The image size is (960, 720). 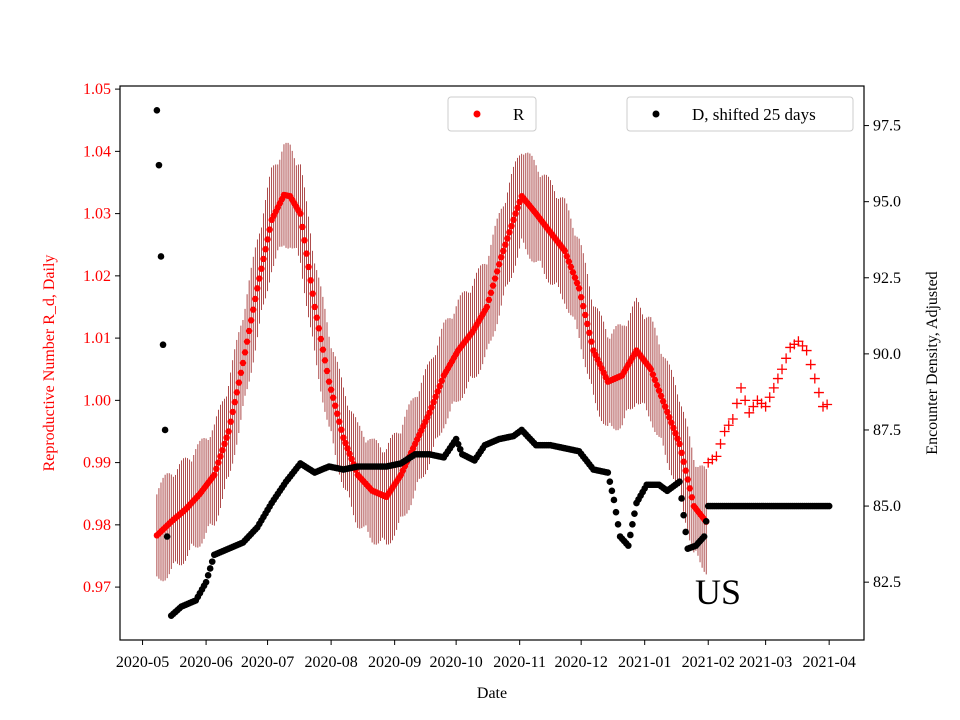 I want to click on y-right-tick-label: 90.0, so click(x=887, y=354).